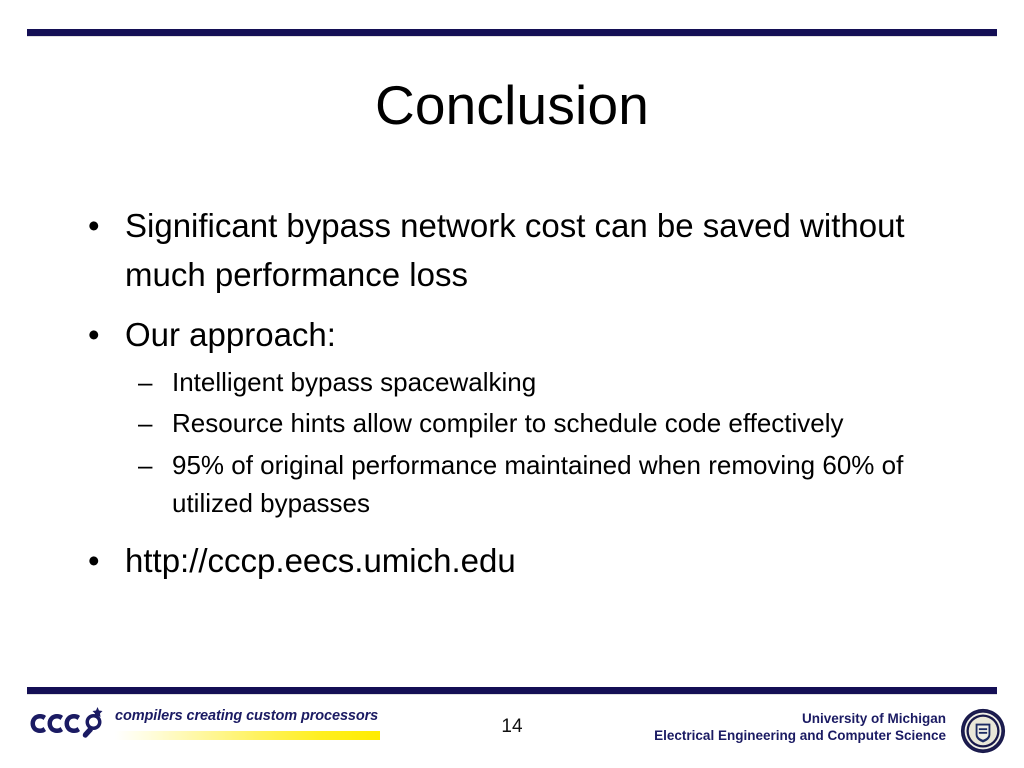 This screenshot has height=768, width=1024. I want to click on top-divider-rule, so click(512, 32).